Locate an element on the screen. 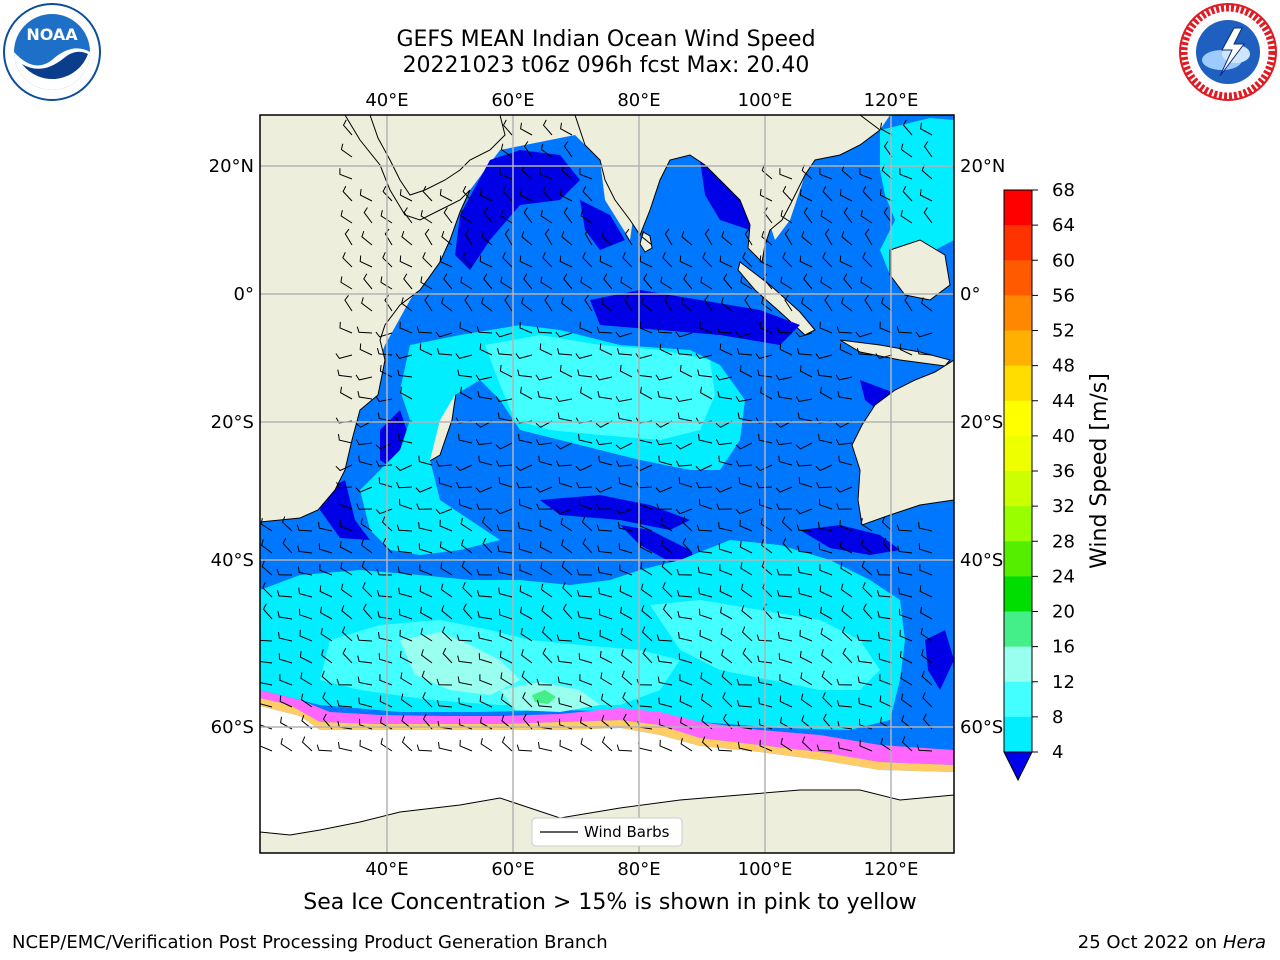 Image resolution: width=1280 pixels, height=960 pixels. colorbar-tick-label: 24 is located at coordinates (1063, 576).